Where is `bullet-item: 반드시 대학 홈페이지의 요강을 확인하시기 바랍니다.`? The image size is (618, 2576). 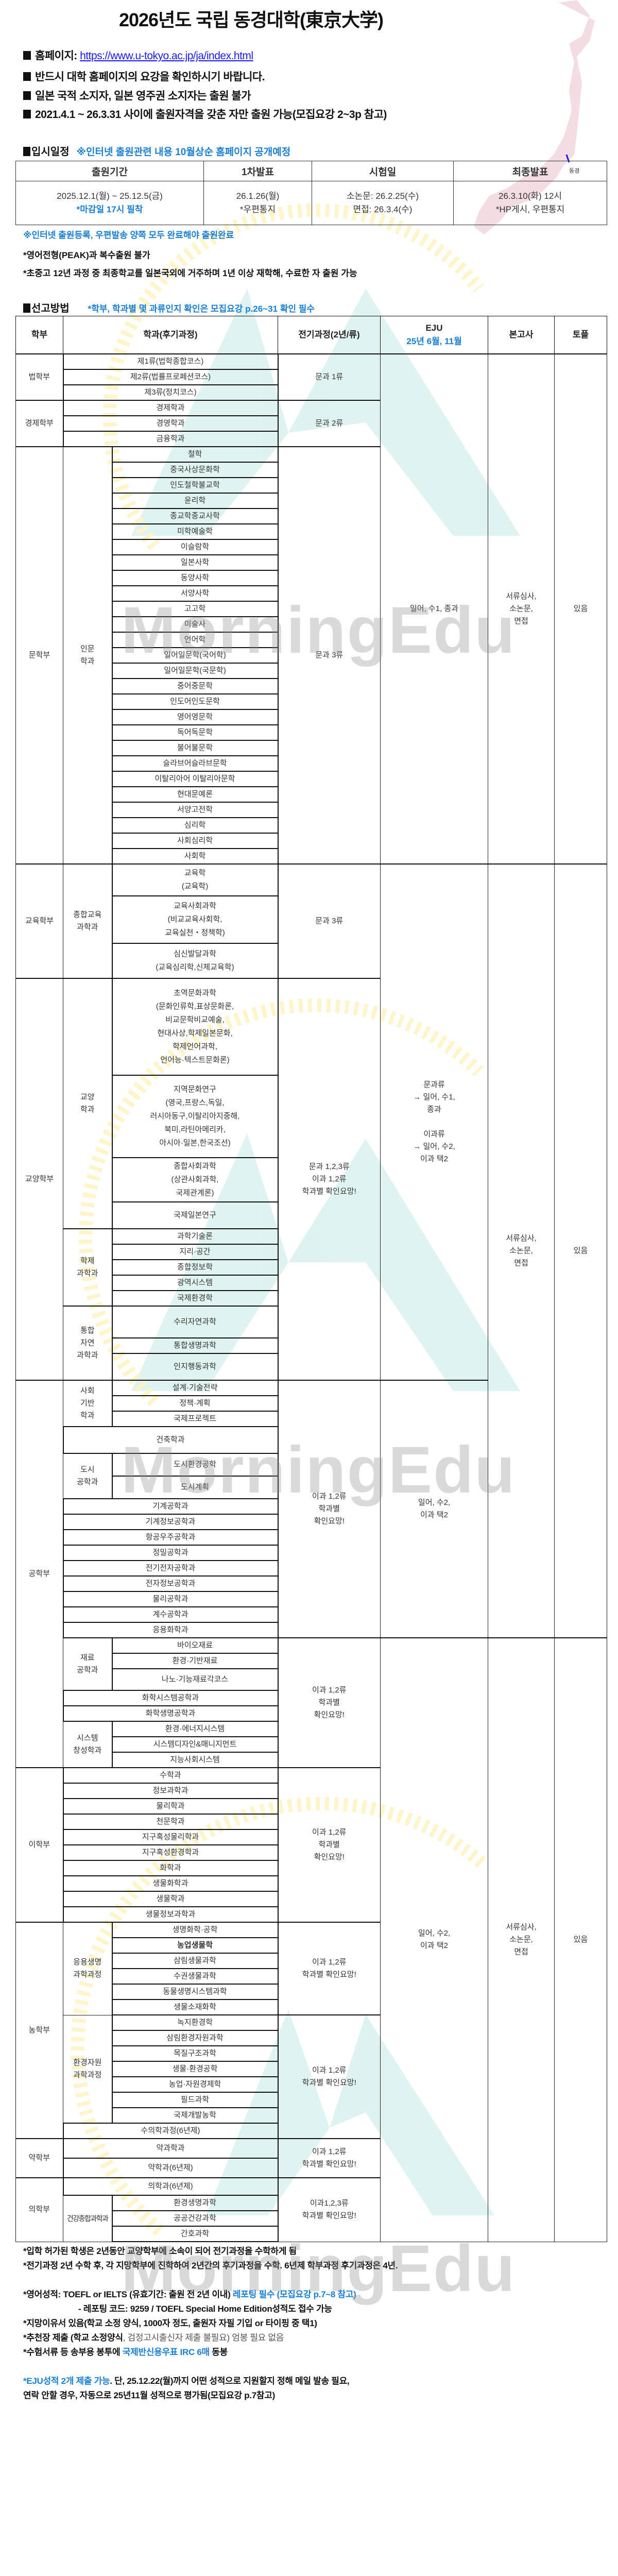 bullet-item: 반드시 대학 홈페이지의 요강을 확인하시기 바랍니다. is located at coordinates (144, 76).